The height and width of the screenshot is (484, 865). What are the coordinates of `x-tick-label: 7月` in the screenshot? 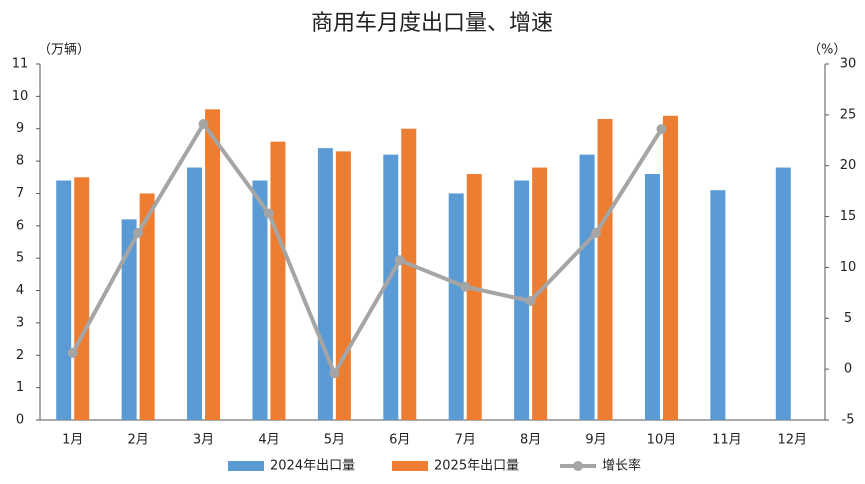 It's located at (465, 440).